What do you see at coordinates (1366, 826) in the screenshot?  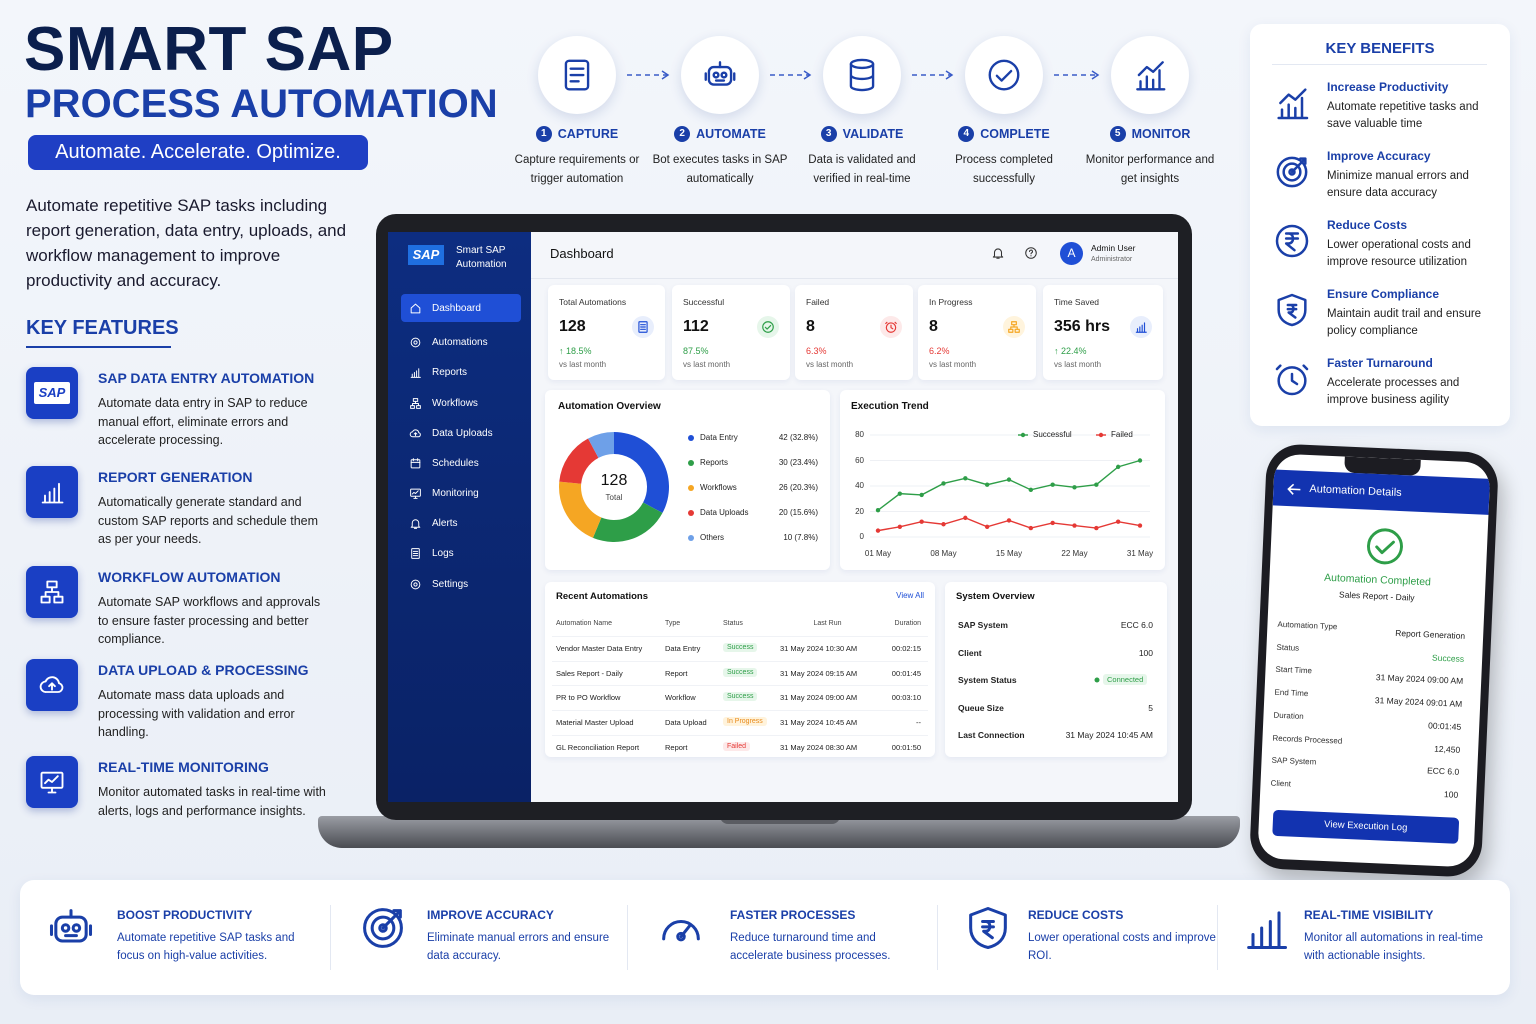 I see `button: View Execution Log` at bounding box center [1366, 826].